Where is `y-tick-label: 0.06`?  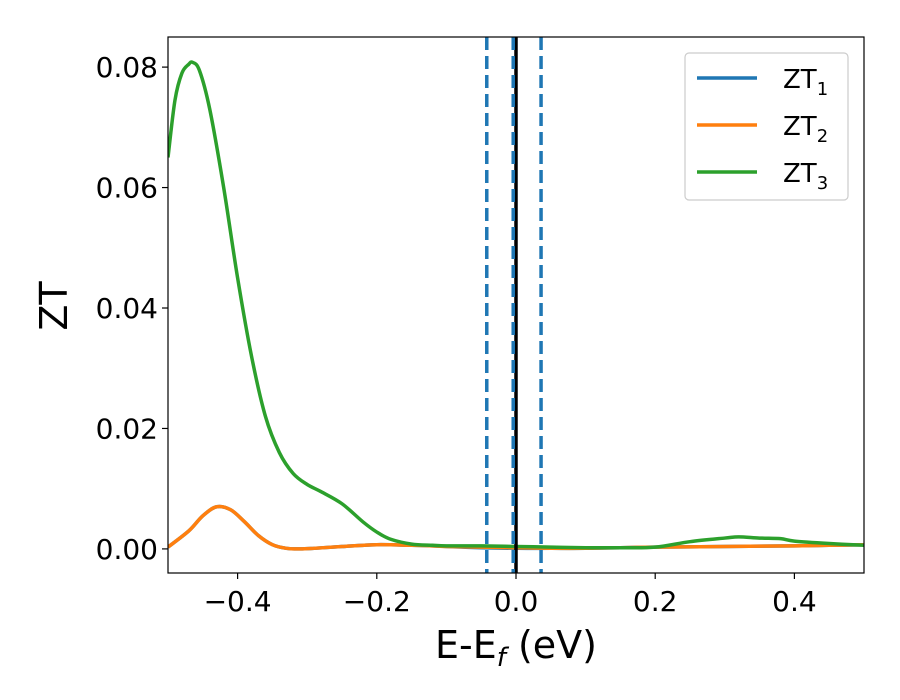
y-tick-label: 0.06 is located at coordinates (127, 188).